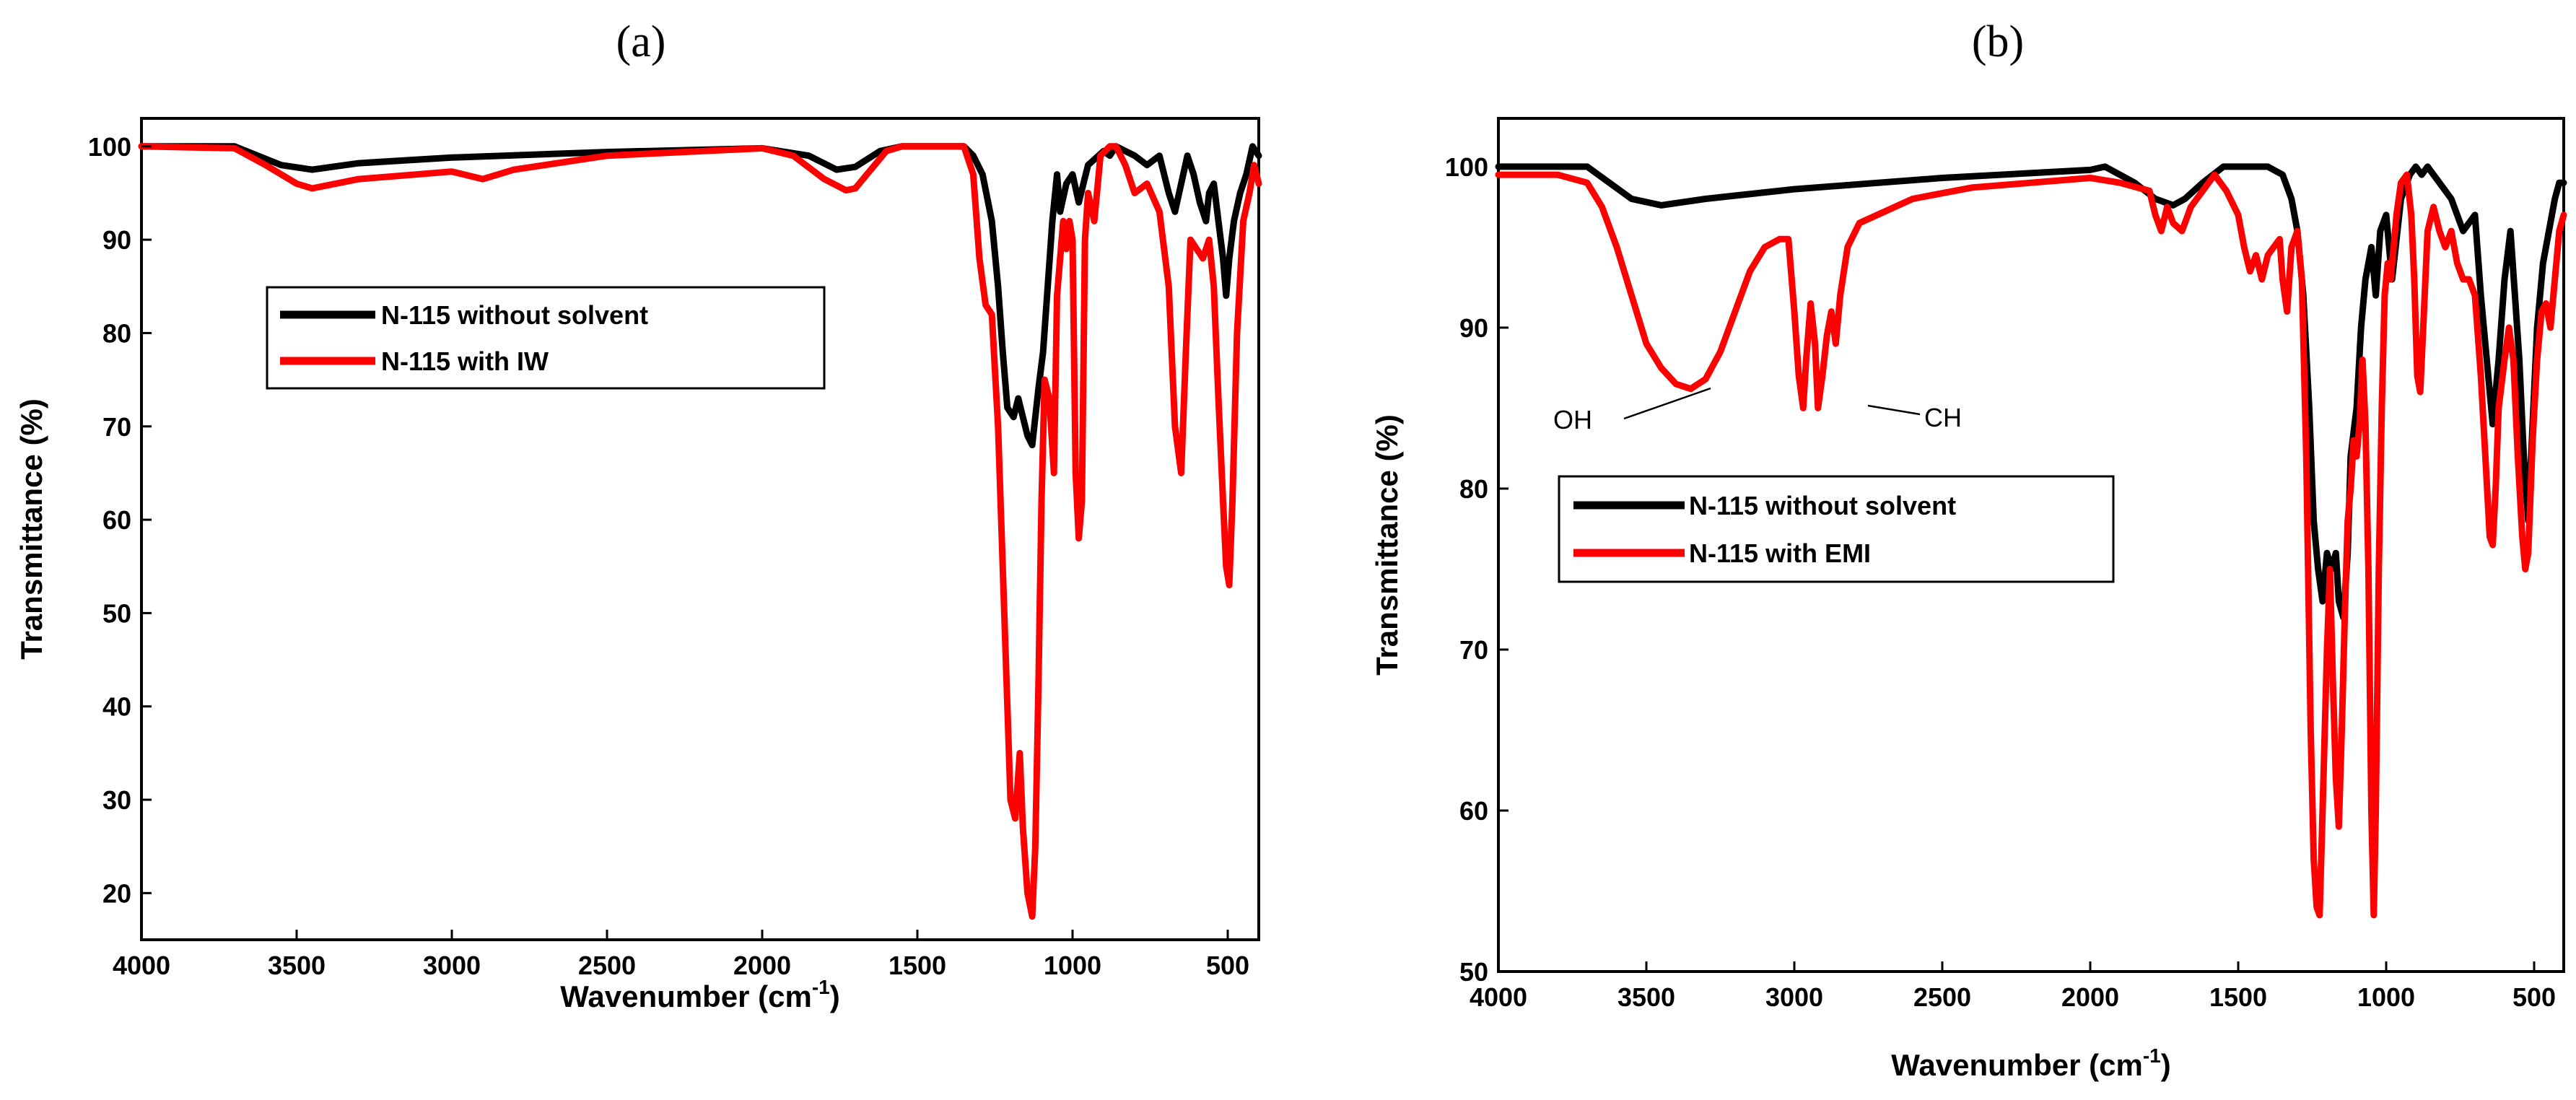 This screenshot has height=1100, width=2576. I want to click on x-tick-label-1500-a: 1500, so click(917, 965).